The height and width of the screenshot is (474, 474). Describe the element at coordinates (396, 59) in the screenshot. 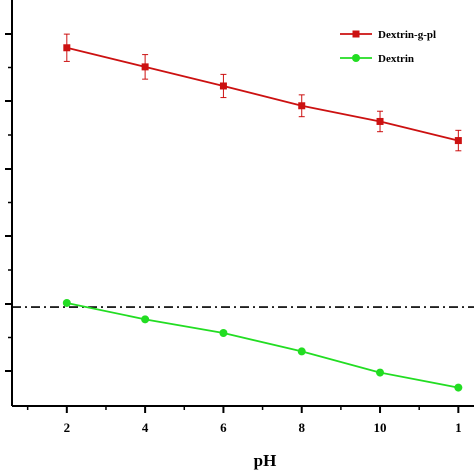

I see `legend-label: Dextrin` at that location.